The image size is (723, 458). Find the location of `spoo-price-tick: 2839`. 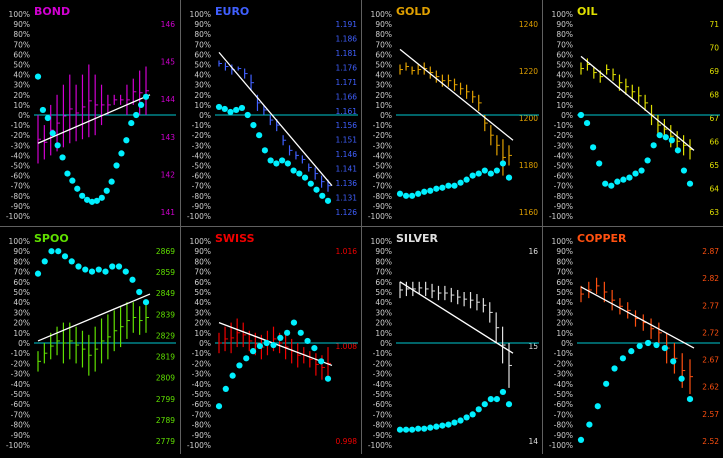

spoo-price-tick: 2839 is located at coordinates (165, 314).